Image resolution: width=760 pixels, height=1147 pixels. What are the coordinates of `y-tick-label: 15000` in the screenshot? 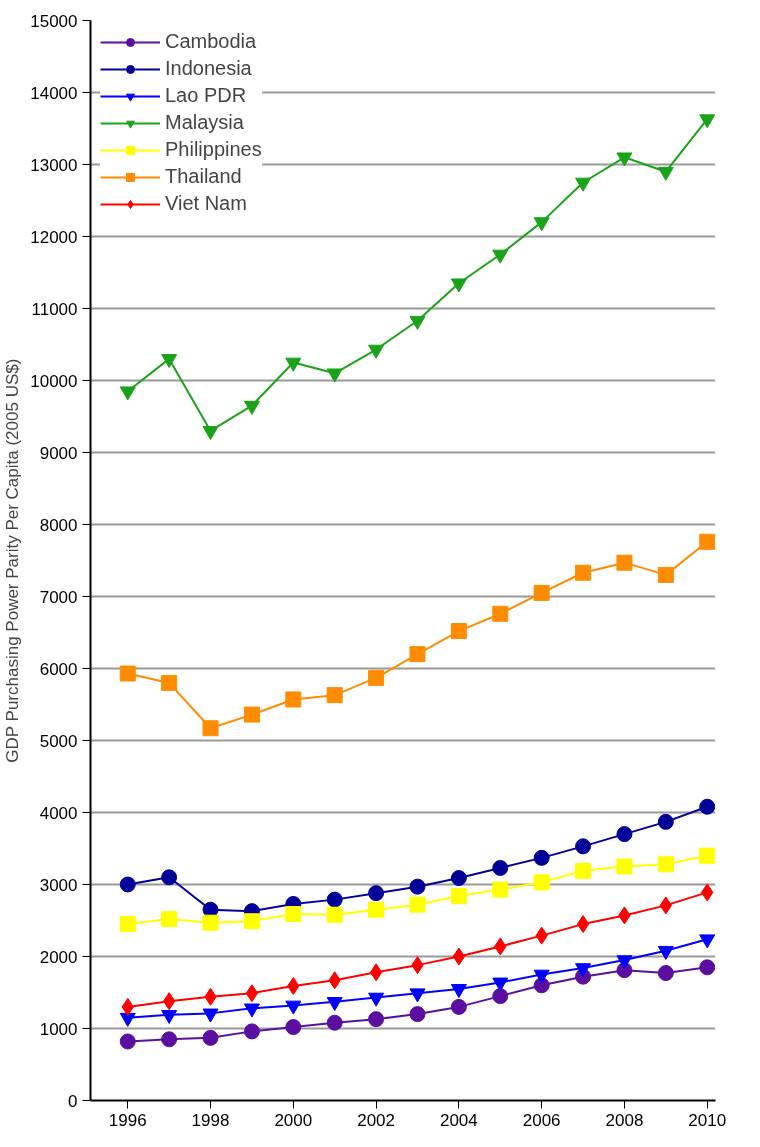 It's located at (54, 21).